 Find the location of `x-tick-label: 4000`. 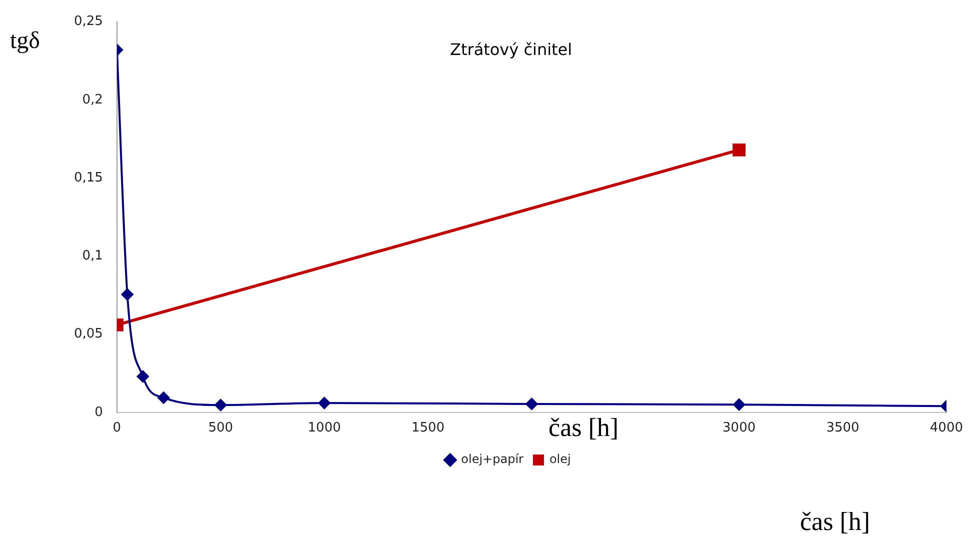

x-tick-label: 4000 is located at coordinates (947, 428).